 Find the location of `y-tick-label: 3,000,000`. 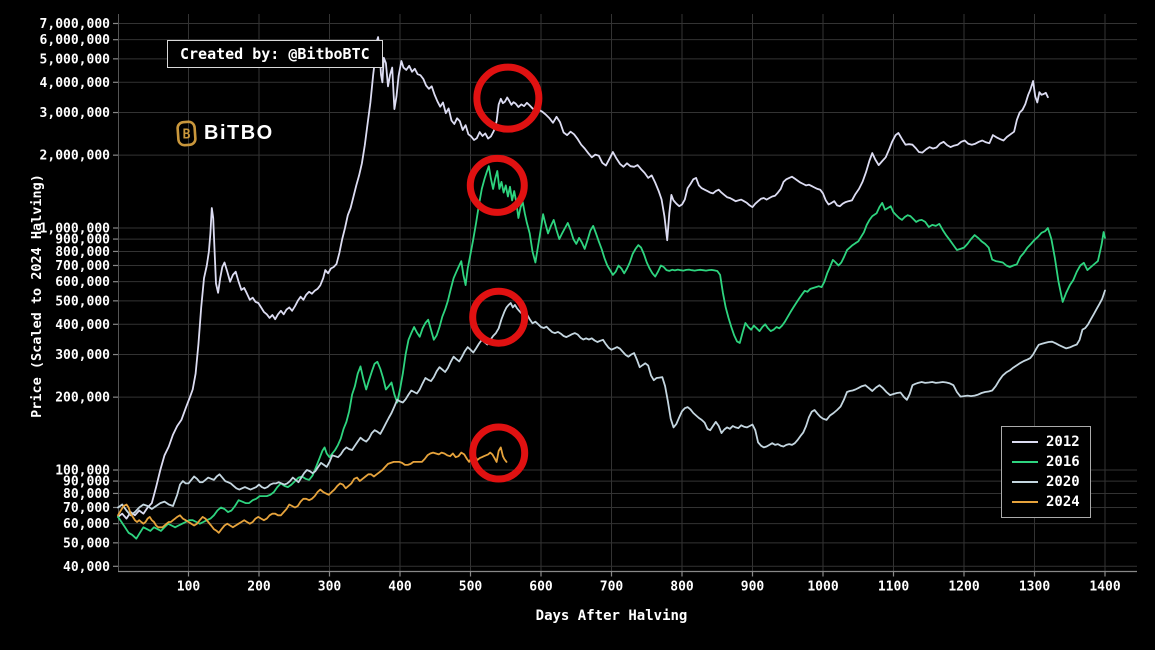

y-tick-label: 3,000,000 is located at coordinates (75, 113).